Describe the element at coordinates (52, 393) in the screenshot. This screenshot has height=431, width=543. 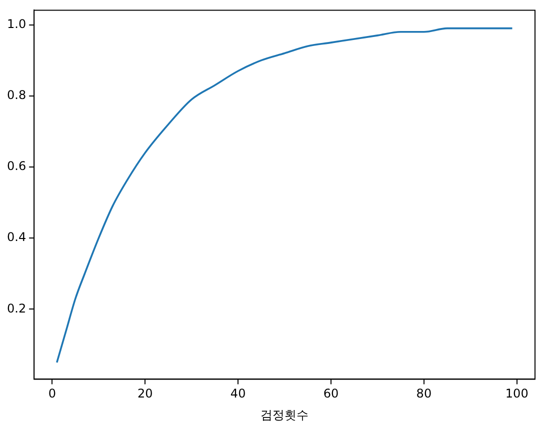
I see `x-tick-label: 0` at that location.